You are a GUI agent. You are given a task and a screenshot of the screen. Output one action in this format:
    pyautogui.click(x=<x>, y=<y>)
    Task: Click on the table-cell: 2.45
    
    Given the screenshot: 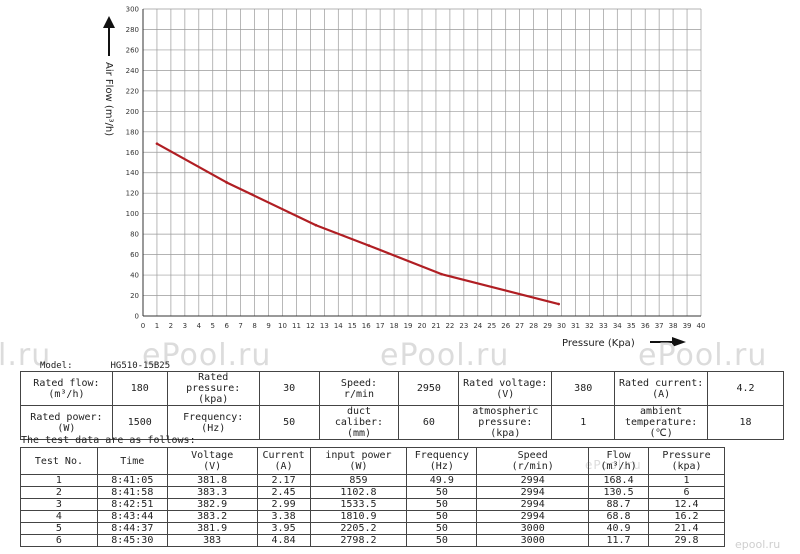 What is the action you would take?
    pyautogui.click(x=283, y=492)
    